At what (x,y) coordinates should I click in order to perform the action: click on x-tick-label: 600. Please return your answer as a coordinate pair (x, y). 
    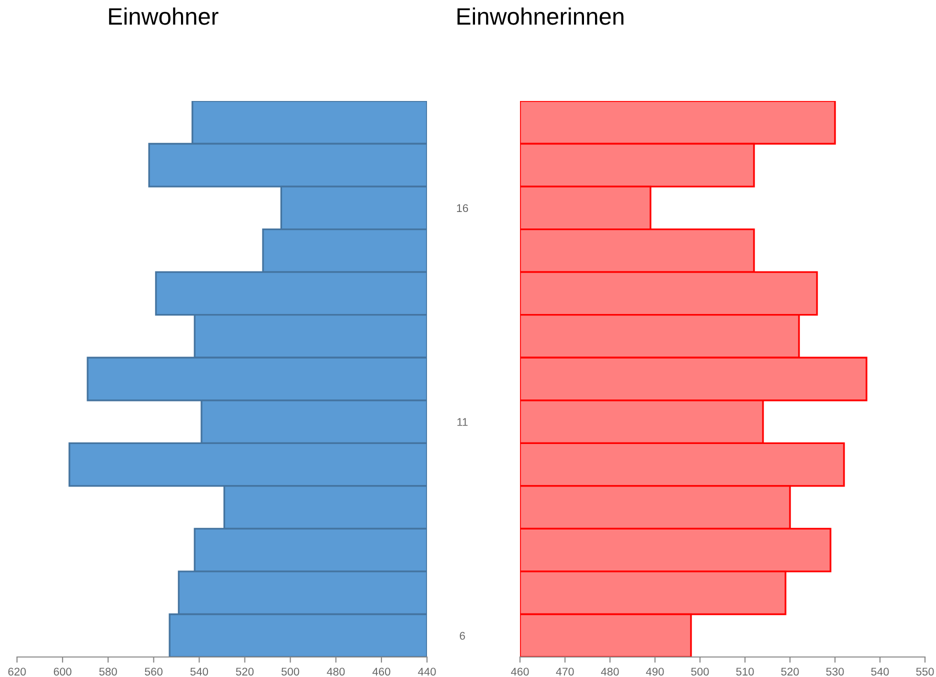
    Looking at the image, I should click on (63, 672).